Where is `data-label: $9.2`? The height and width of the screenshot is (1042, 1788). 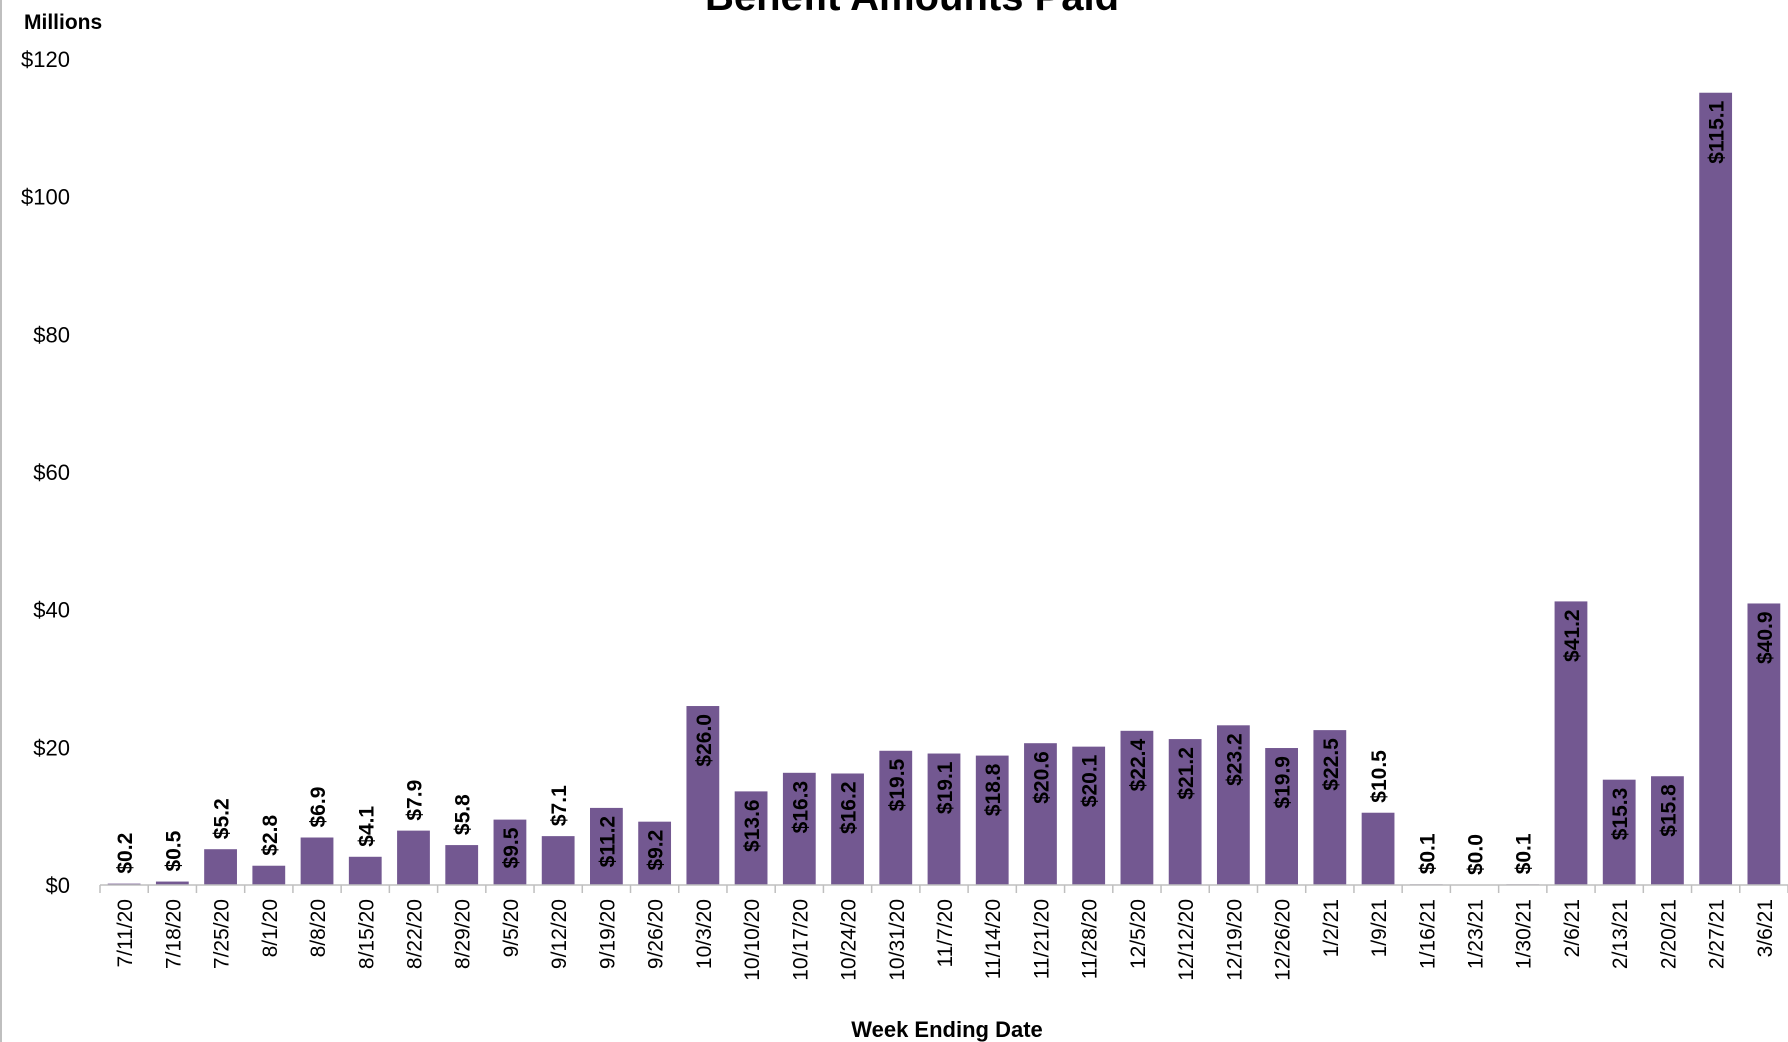
data-label: $9.2 is located at coordinates (656, 850).